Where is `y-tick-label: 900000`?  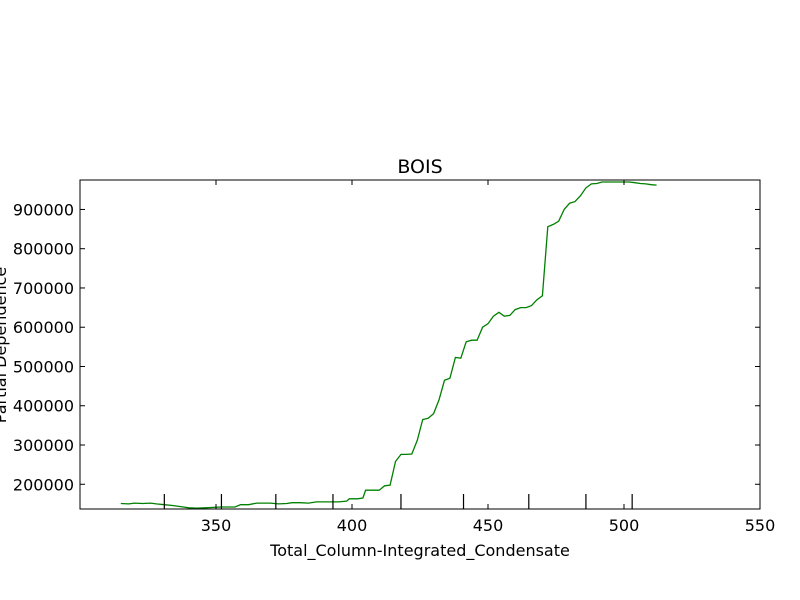 y-tick-label: 900000 is located at coordinates (43, 209).